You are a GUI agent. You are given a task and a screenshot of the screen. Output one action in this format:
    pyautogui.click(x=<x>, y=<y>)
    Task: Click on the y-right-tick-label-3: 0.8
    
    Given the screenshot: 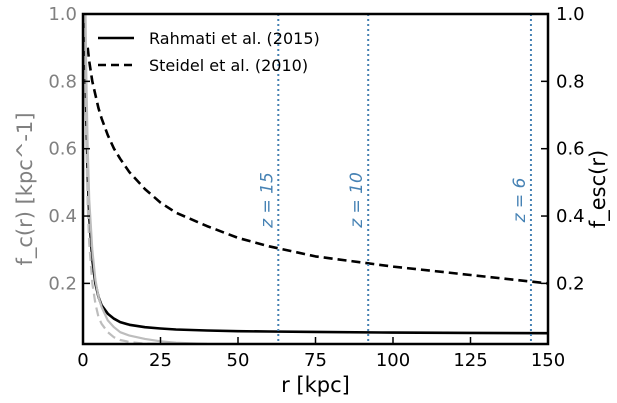 What is the action you would take?
    pyautogui.click(x=570, y=81)
    